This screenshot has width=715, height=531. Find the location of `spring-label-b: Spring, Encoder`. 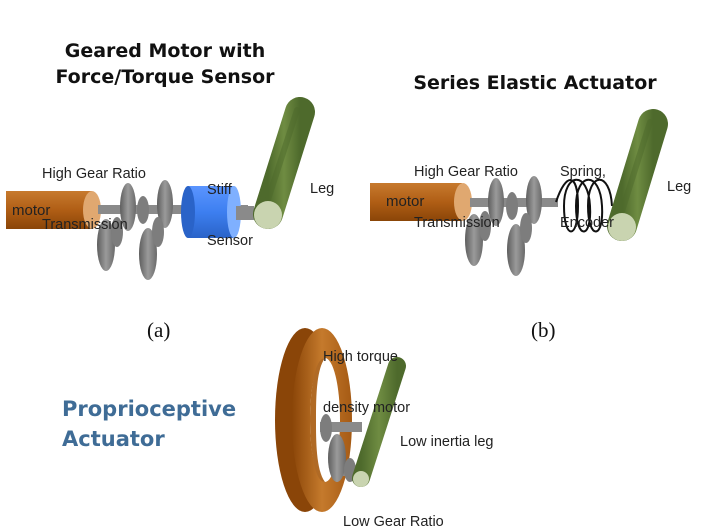

spring-label-b: Spring, Encoder is located at coordinates (587, 198).